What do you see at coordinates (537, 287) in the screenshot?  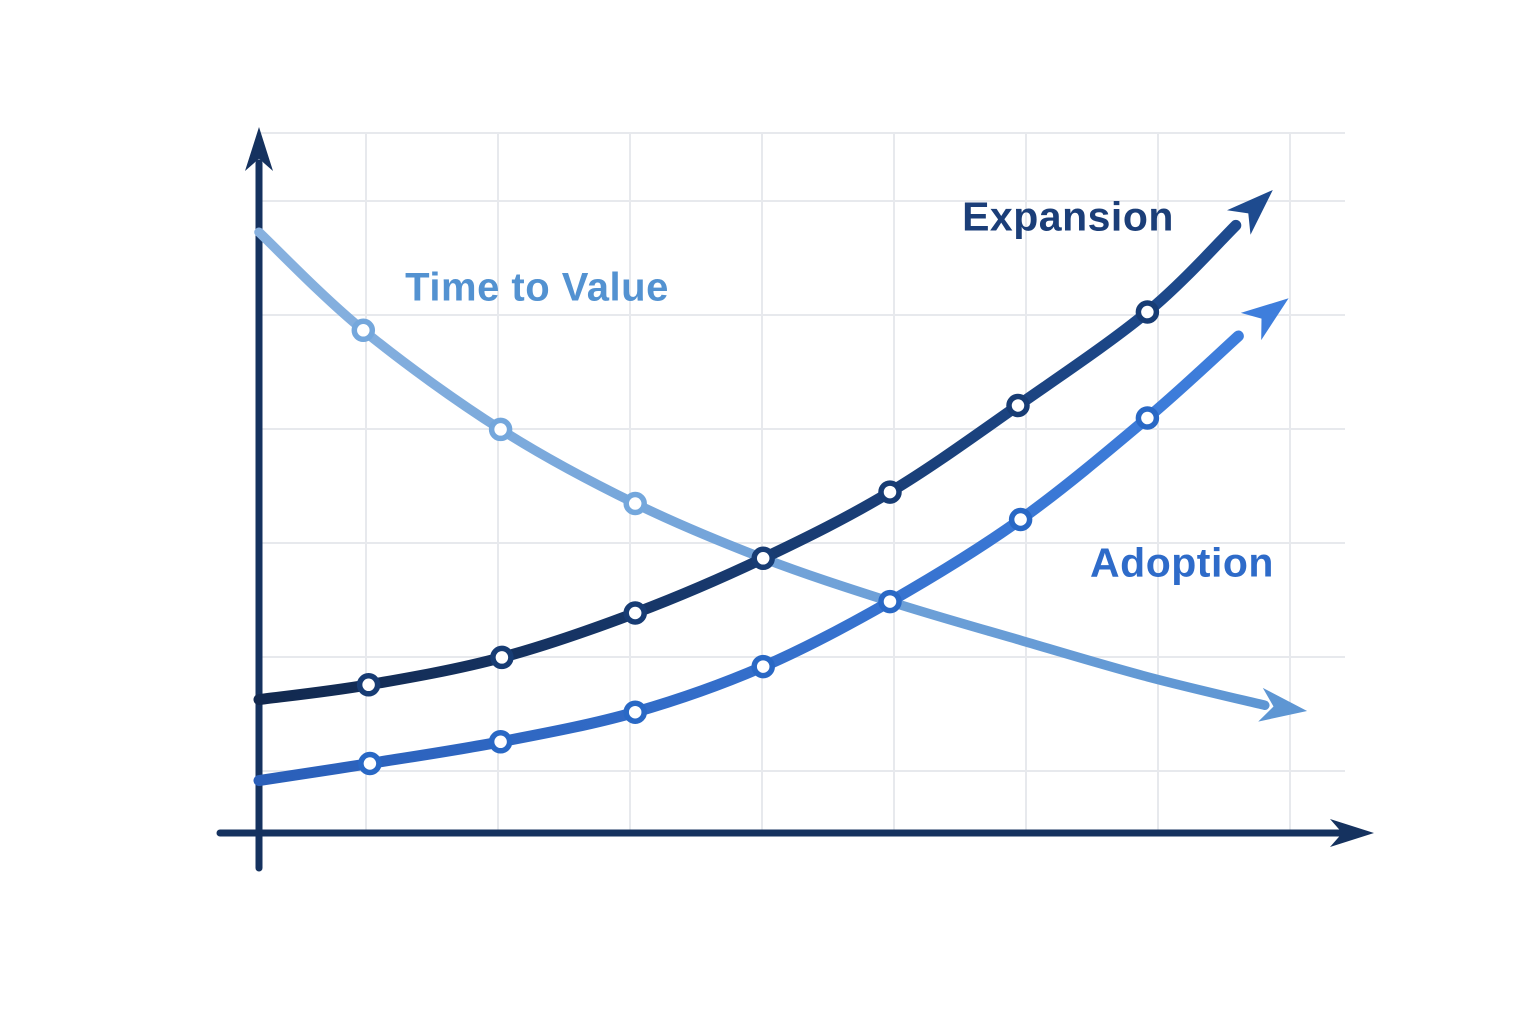 I see `series-label-time-to-value: Time to Value` at bounding box center [537, 287].